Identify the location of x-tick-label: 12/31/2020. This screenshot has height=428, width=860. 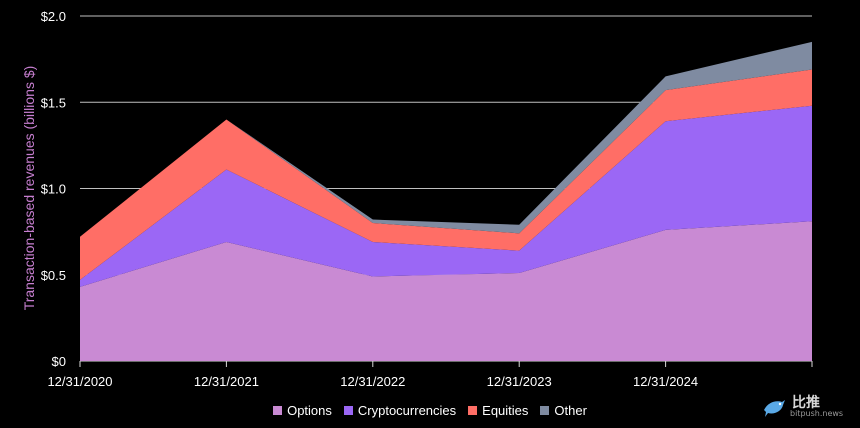
(79, 381).